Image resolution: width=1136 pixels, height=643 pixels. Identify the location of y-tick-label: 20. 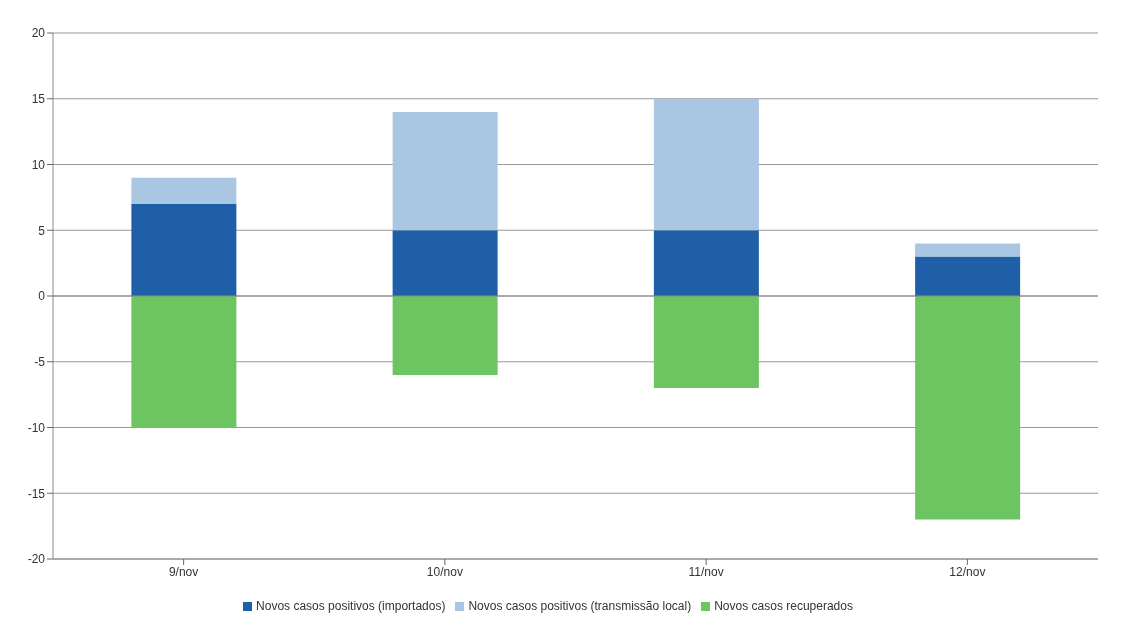
(38, 33).